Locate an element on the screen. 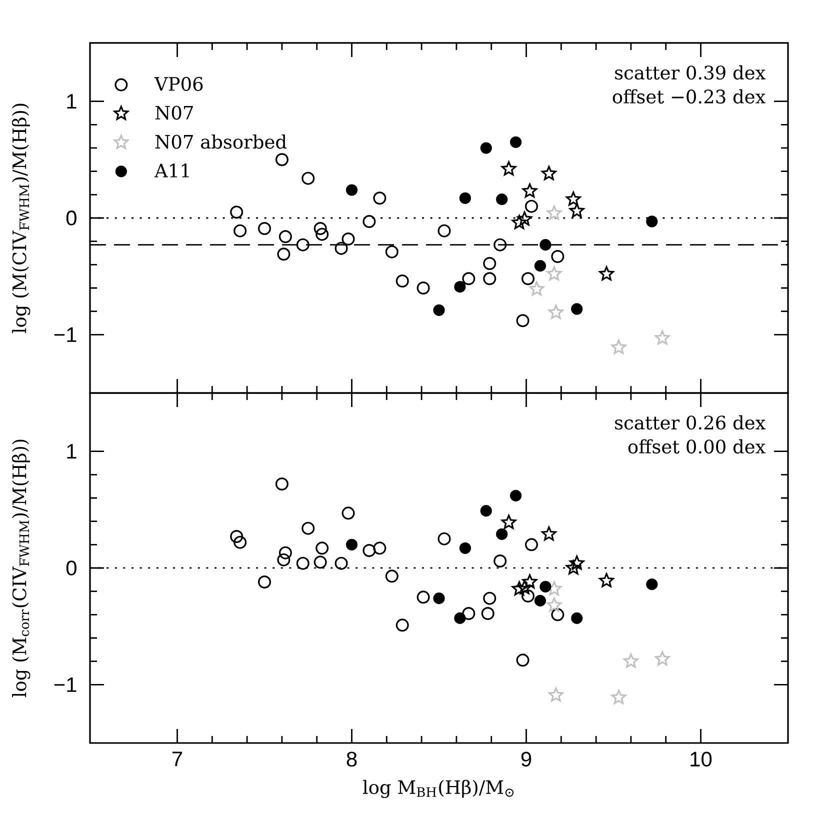  legend-label: N07 absorbed is located at coordinates (221, 141).